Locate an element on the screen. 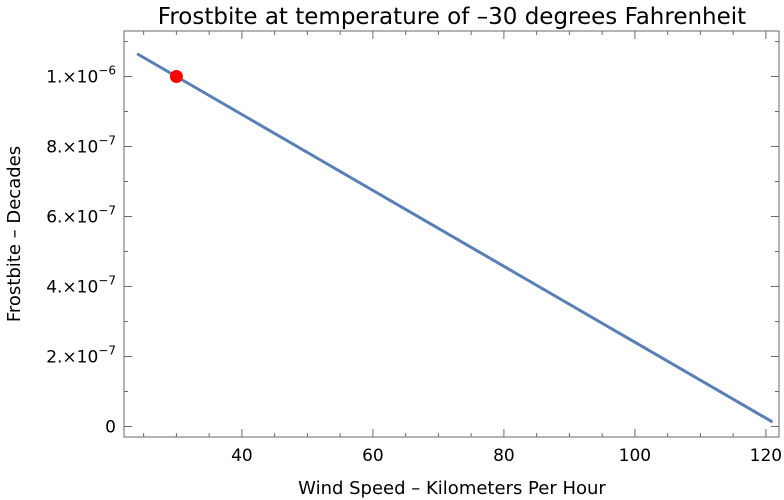  y-tick-exponent: −6 is located at coordinates (107, 71).